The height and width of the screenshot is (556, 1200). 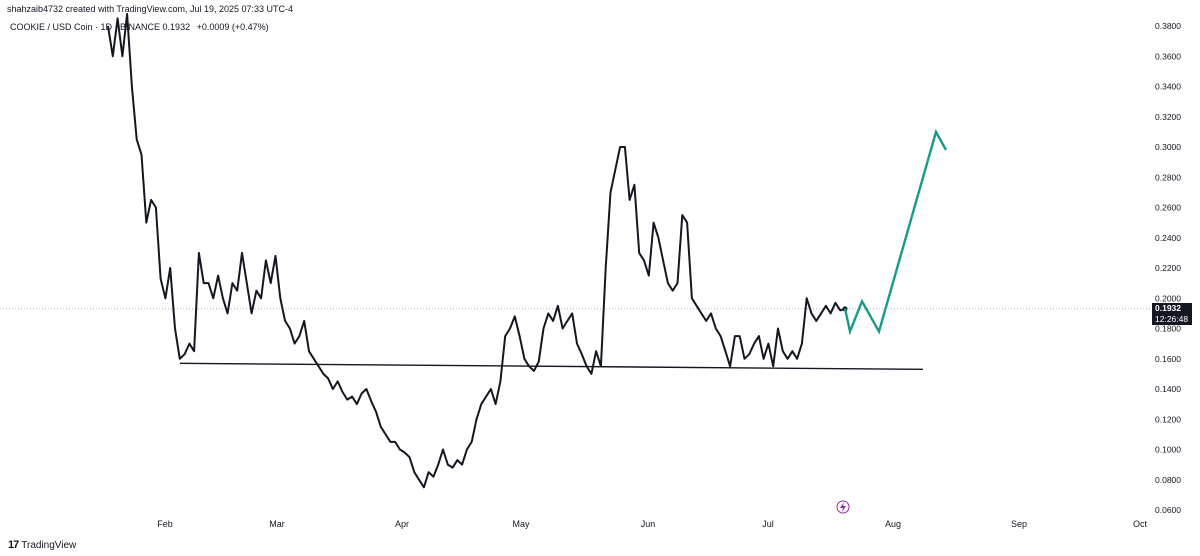 What do you see at coordinates (1168, 480) in the screenshot?
I see `y-tick-label: 0.0800` at bounding box center [1168, 480].